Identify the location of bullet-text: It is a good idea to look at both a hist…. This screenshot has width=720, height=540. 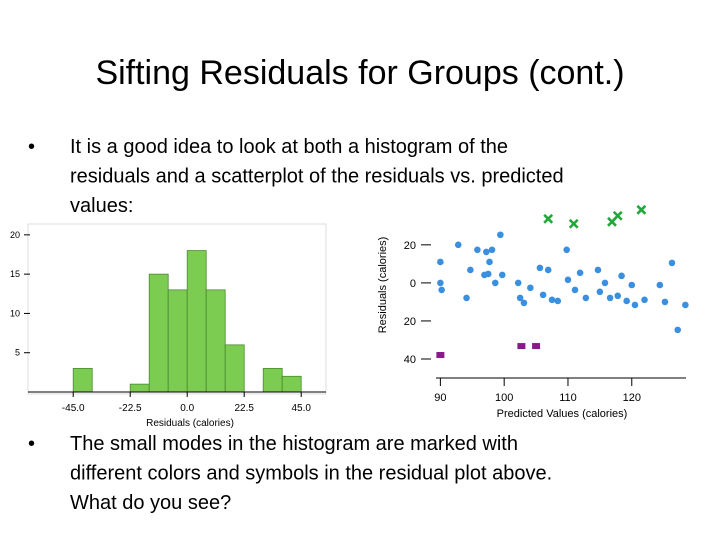
(289, 147).